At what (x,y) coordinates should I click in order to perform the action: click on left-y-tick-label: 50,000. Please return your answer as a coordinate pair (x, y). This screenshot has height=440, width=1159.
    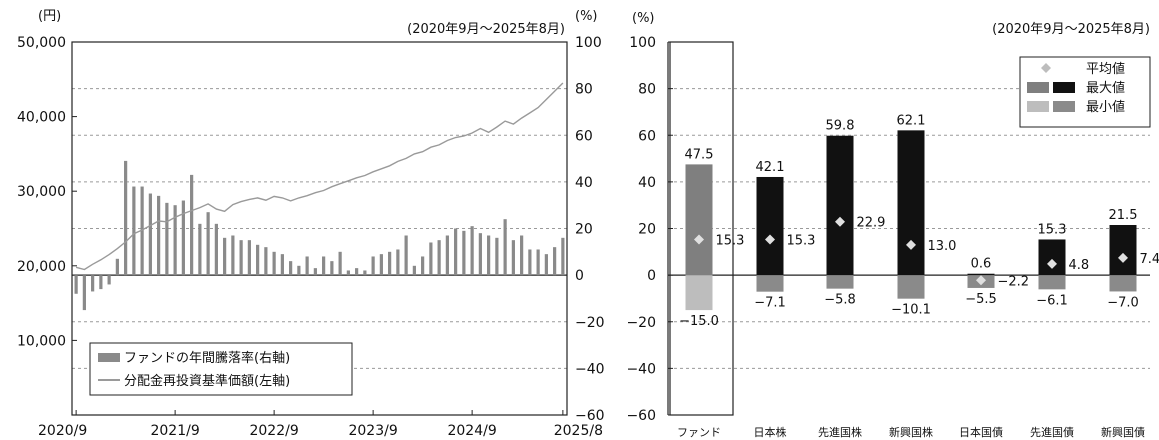
    Looking at the image, I should click on (41, 43).